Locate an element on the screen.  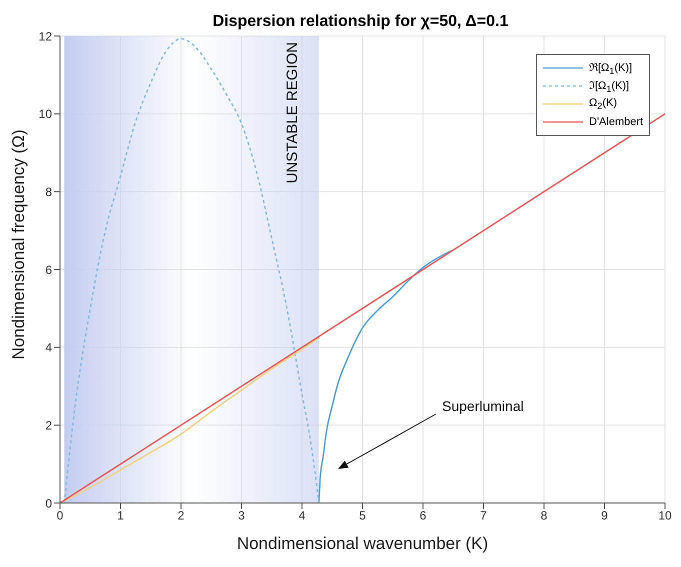
legend-label: D'Alembert is located at coordinates (616, 122).